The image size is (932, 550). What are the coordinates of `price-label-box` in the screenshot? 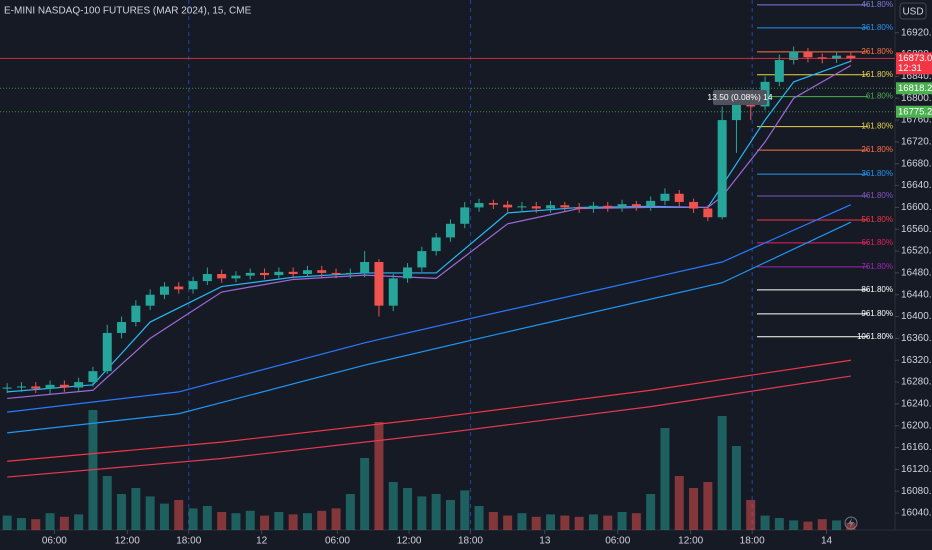 It's located at (914, 88).